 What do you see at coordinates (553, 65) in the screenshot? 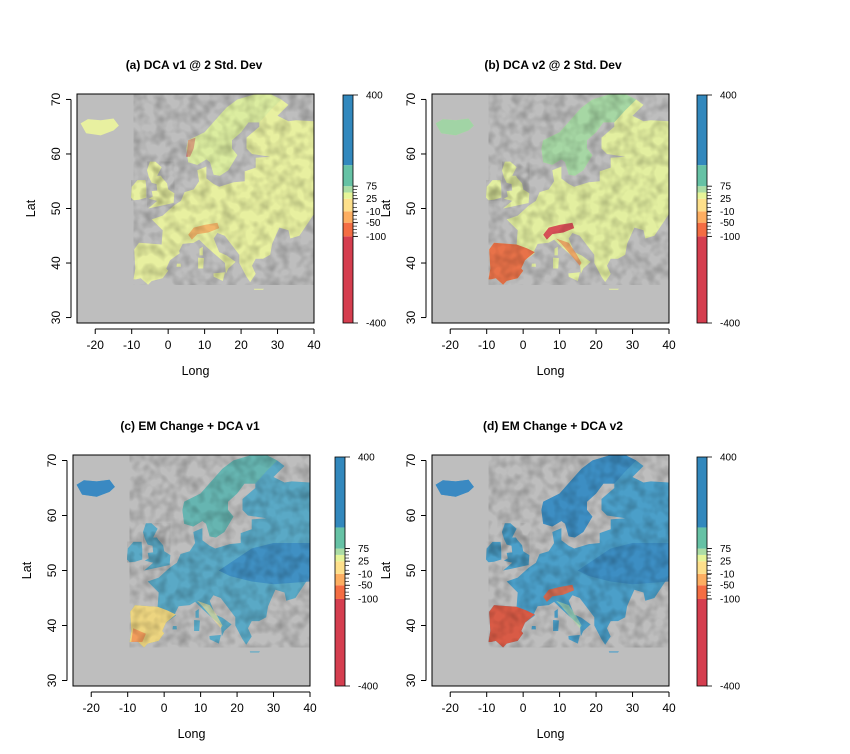
I see `panel-title: (b) DCA v2 @ 2 Std. Dev` at bounding box center [553, 65].